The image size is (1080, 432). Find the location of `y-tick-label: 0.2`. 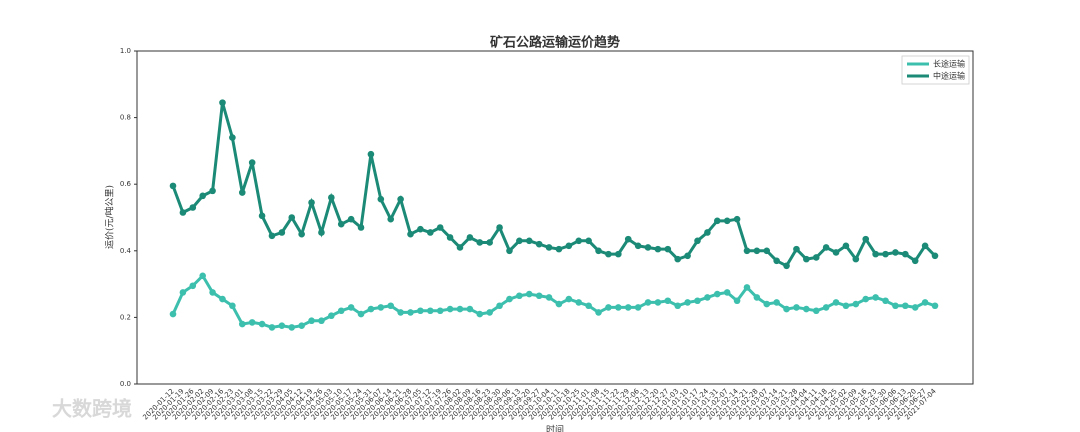

y-tick-label: 0.2 is located at coordinates (125, 317).